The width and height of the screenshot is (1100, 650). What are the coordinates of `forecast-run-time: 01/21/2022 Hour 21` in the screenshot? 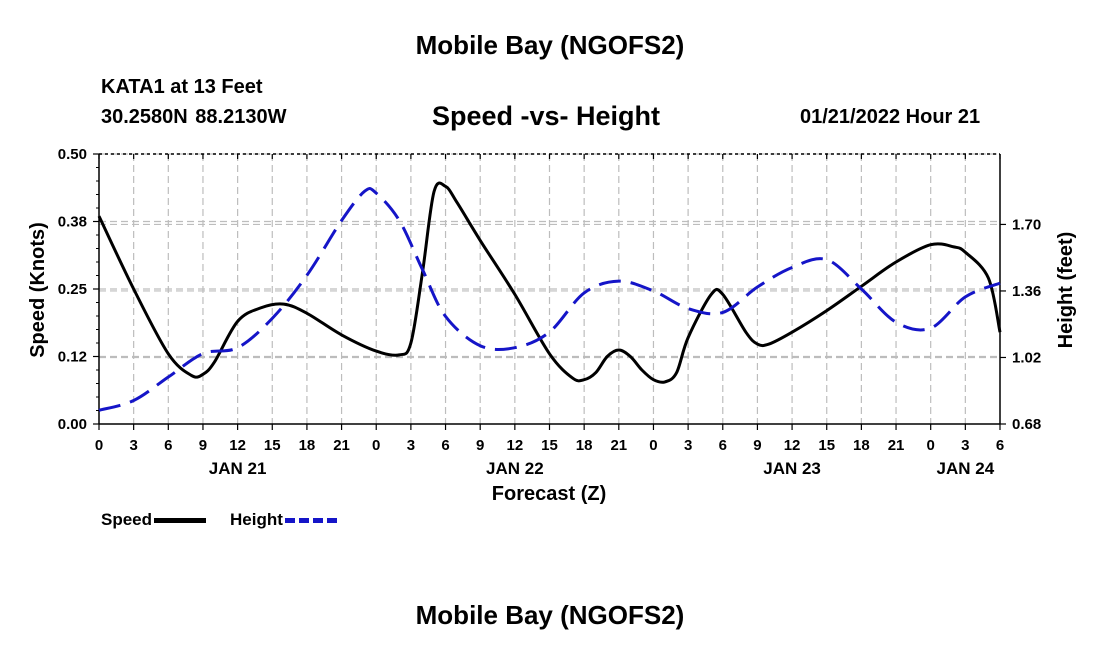 It's located at (890, 117).